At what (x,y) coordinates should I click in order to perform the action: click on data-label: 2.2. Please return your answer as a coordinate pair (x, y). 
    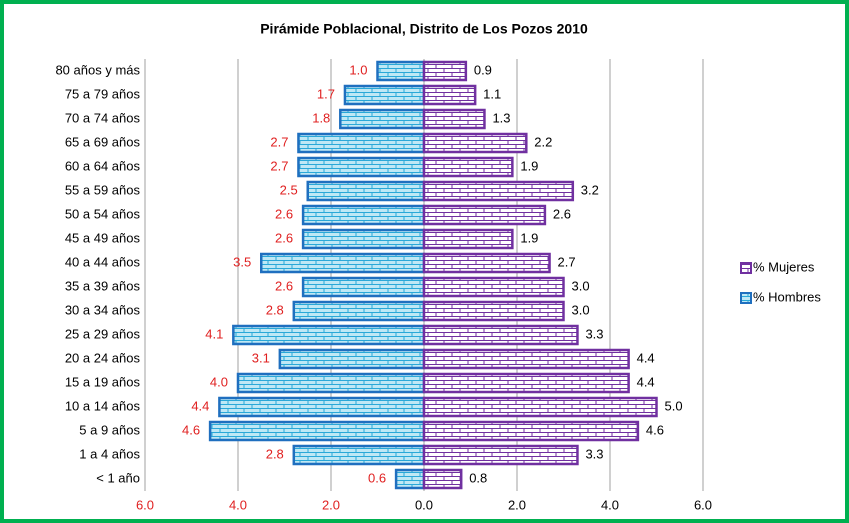
    Looking at the image, I should click on (543, 141).